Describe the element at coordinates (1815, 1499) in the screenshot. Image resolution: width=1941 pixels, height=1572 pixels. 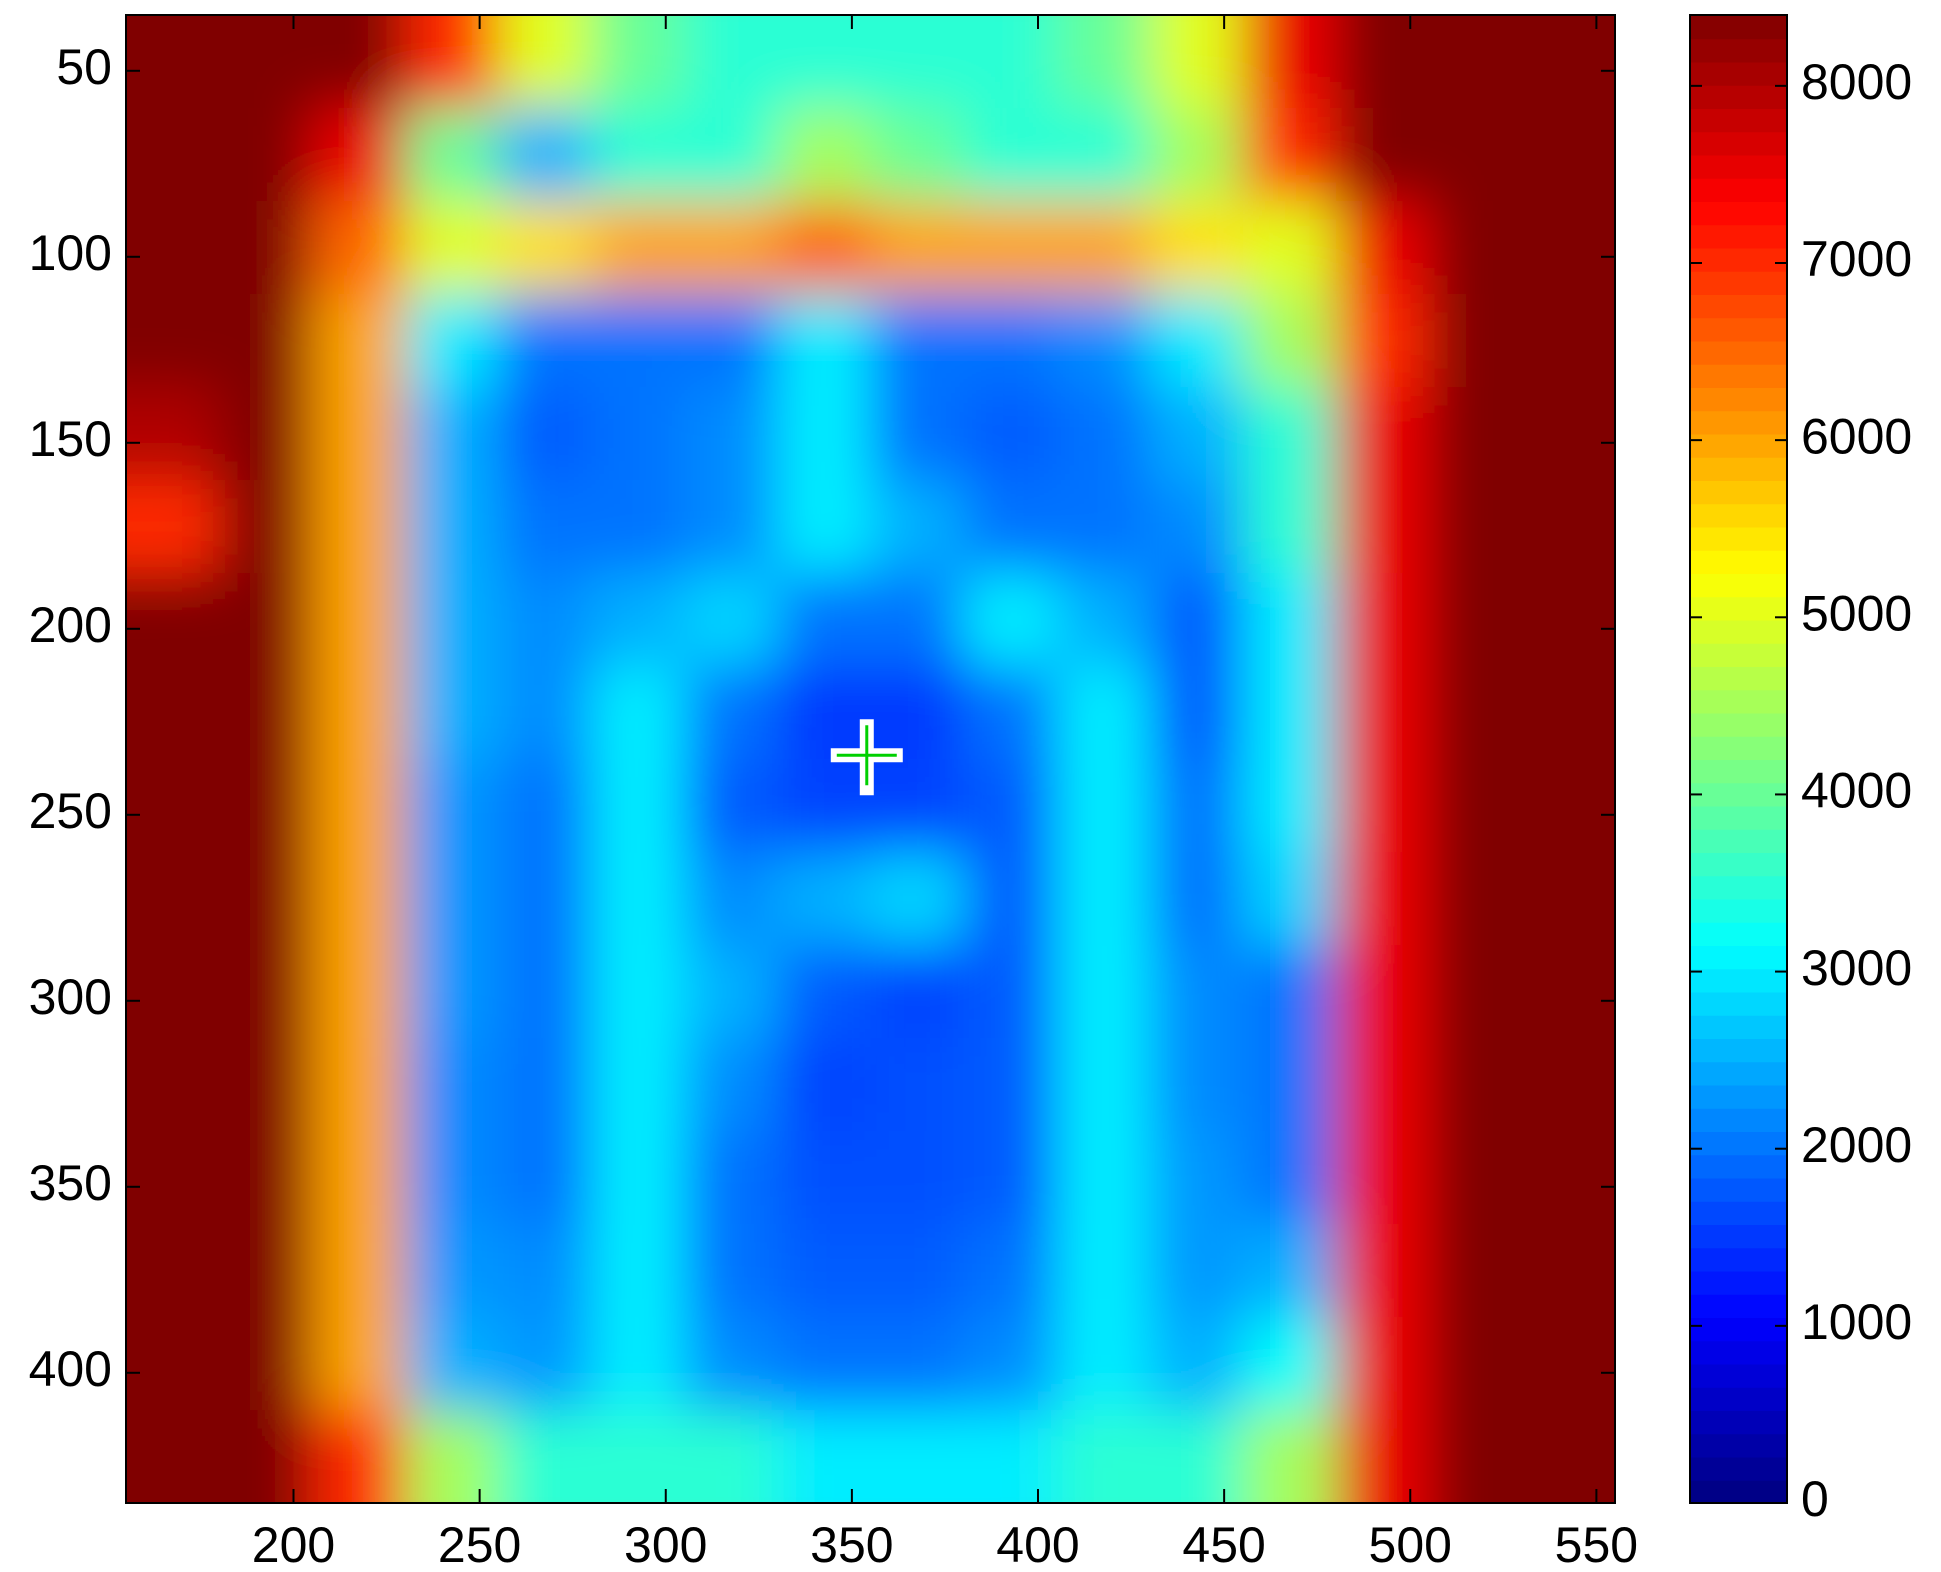
I see `colorbar-tick-label: 0` at that location.